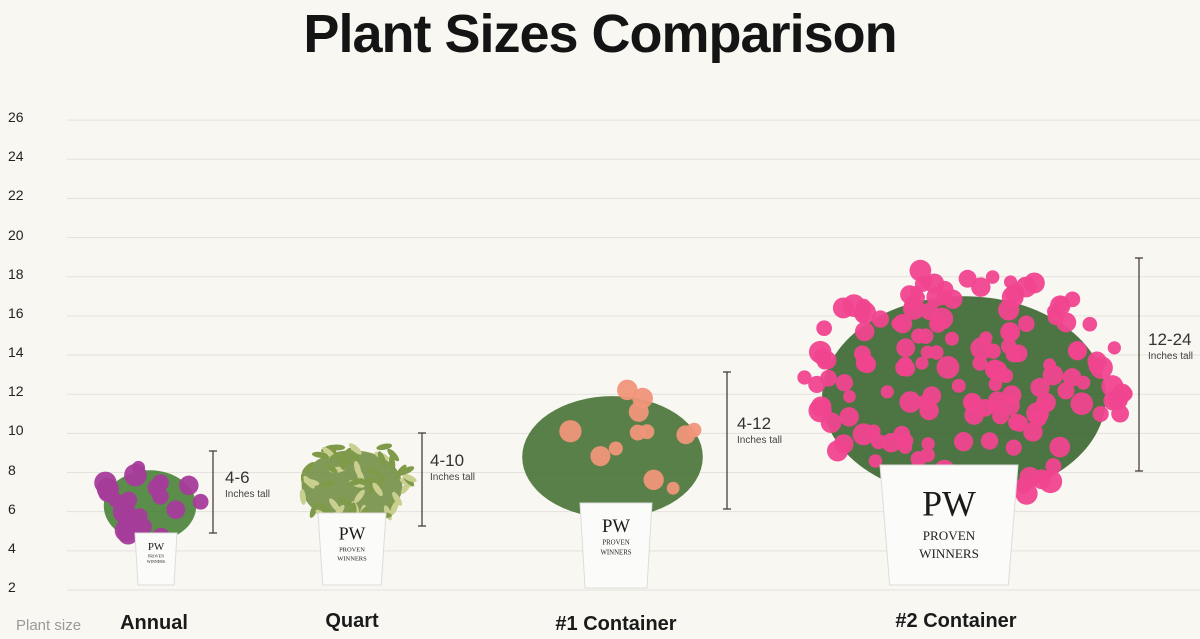  I want to click on pot, so click(949, 525).